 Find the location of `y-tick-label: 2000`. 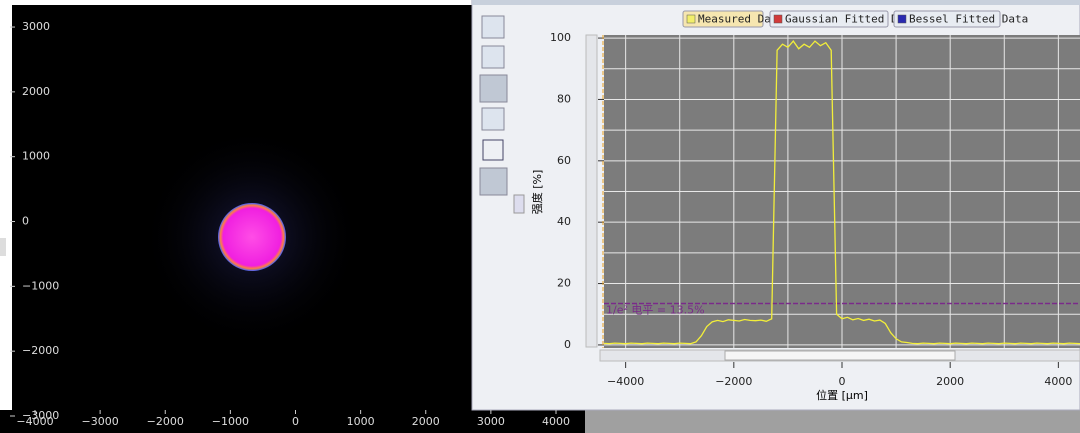

y-tick-label: 2000 is located at coordinates (36, 91).